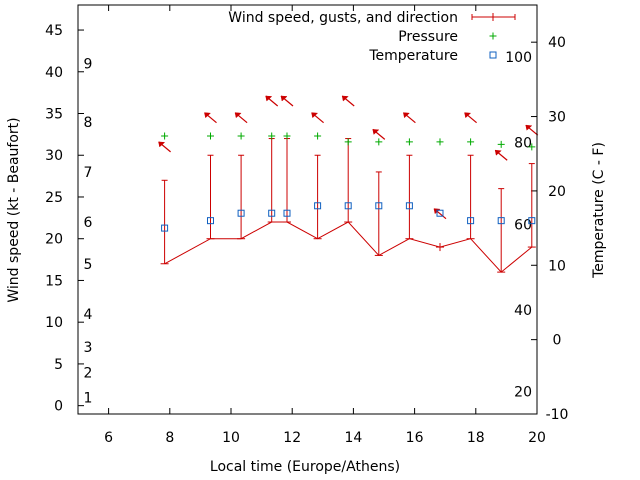 Image resolution: width=640 pixels, height=480 pixels. I want to click on beaufort-label: 7, so click(88, 173).